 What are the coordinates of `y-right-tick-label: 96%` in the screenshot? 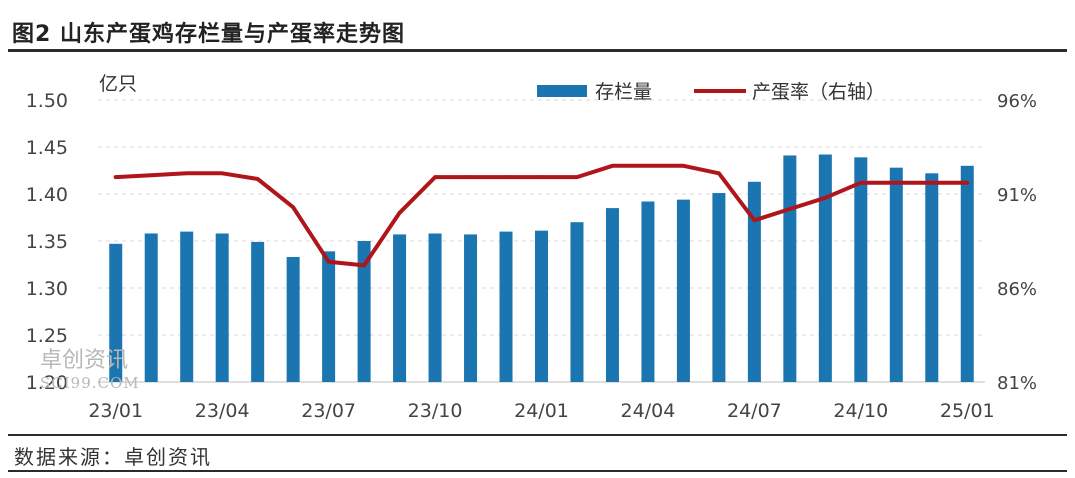 It's located at (1017, 101).